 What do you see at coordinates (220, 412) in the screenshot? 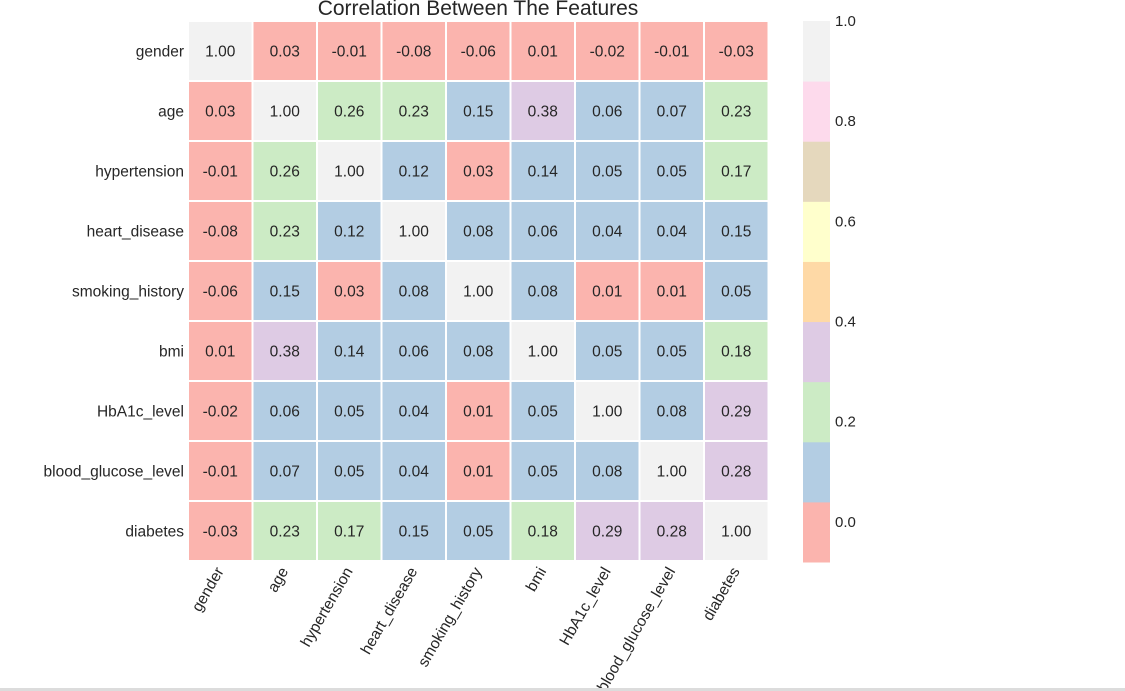
I see `cell-value-label: -0.02` at bounding box center [220, 412].